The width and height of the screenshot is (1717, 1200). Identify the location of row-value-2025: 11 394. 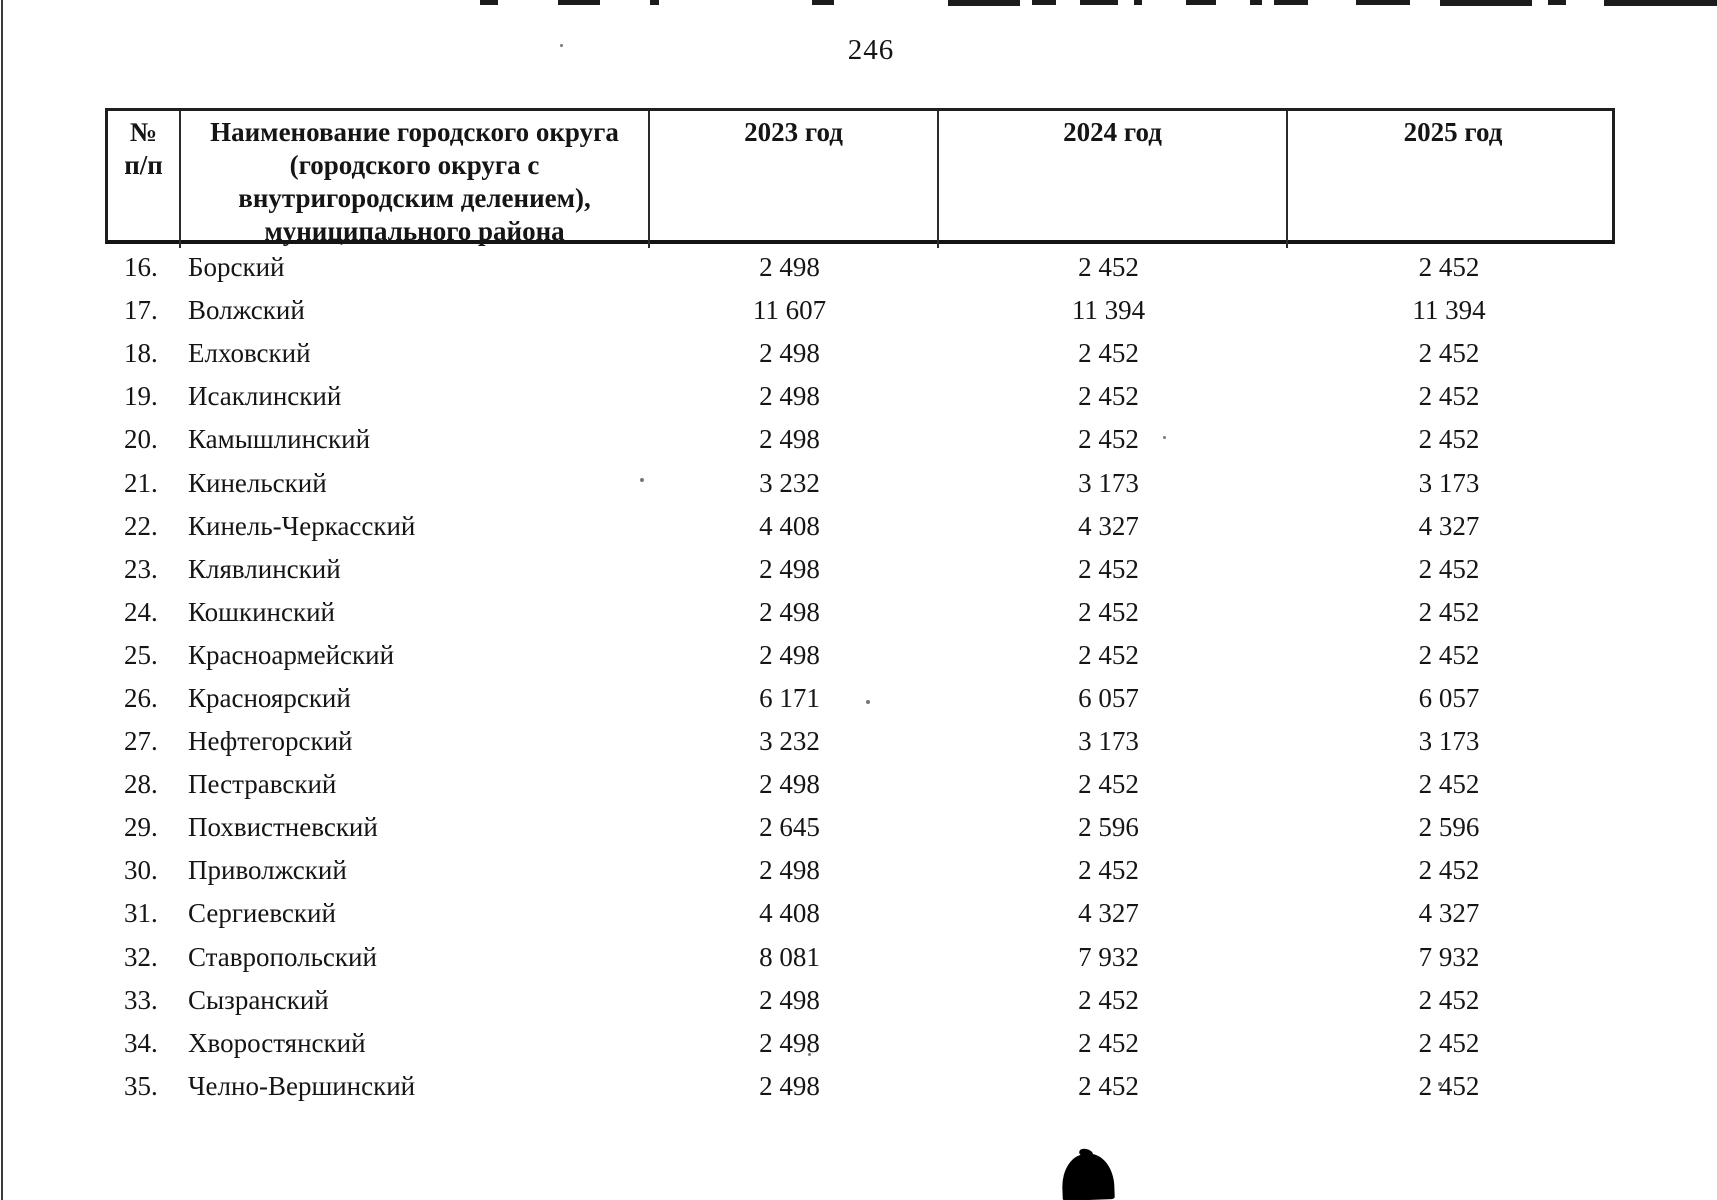
(1449, 310).